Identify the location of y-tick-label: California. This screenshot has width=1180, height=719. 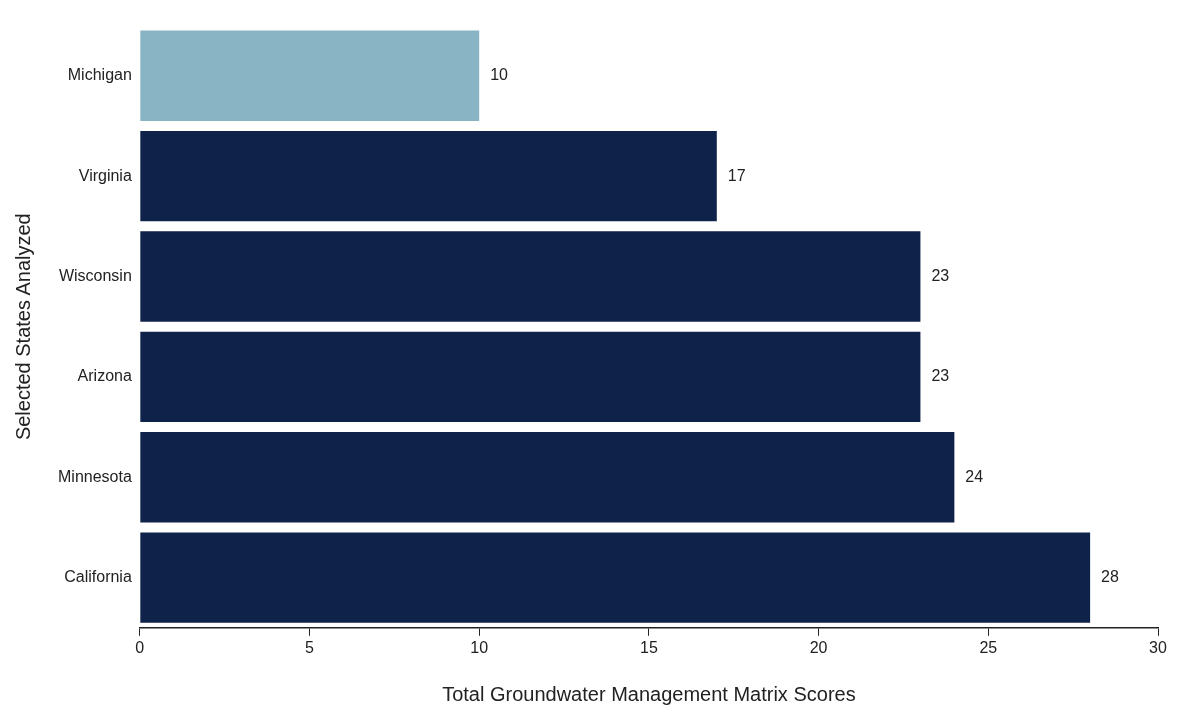
(98, 577).